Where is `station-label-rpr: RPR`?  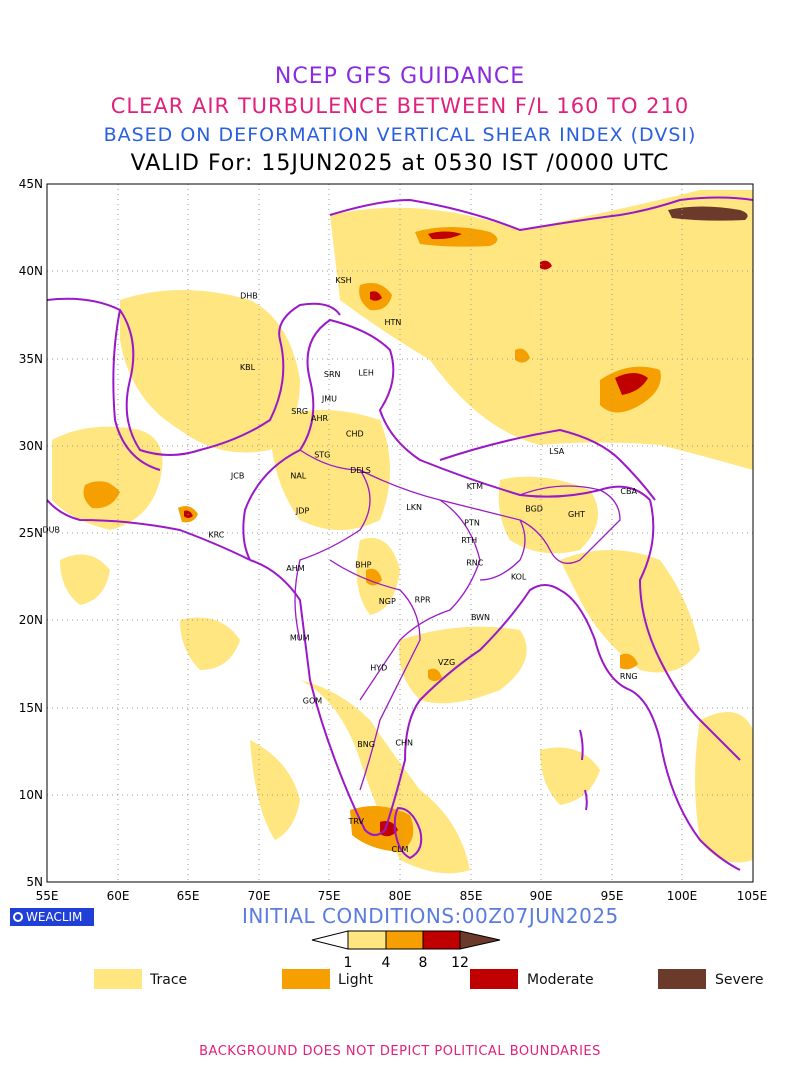
station-label-rpr: RPR is located at coordinates (423, 599).